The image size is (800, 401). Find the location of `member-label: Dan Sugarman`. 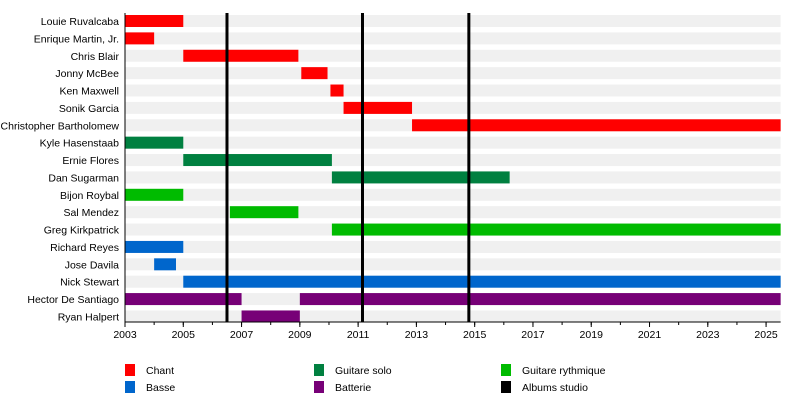

member-label: Dan Sugarman is located at coordinates (83, 178).